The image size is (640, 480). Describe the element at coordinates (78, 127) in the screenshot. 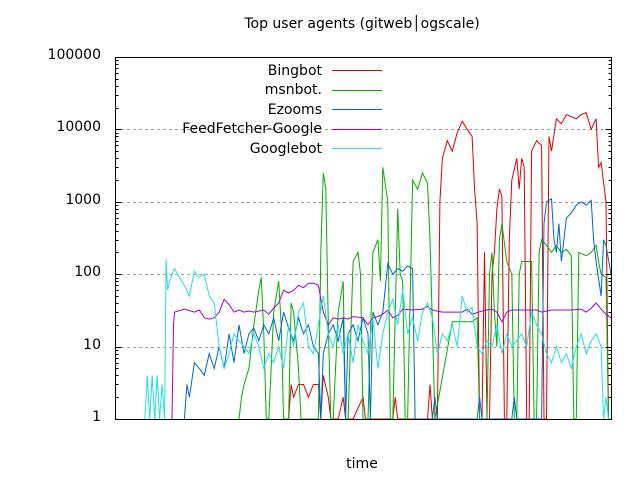

I see `y-tick-10000: 10000` at that location.